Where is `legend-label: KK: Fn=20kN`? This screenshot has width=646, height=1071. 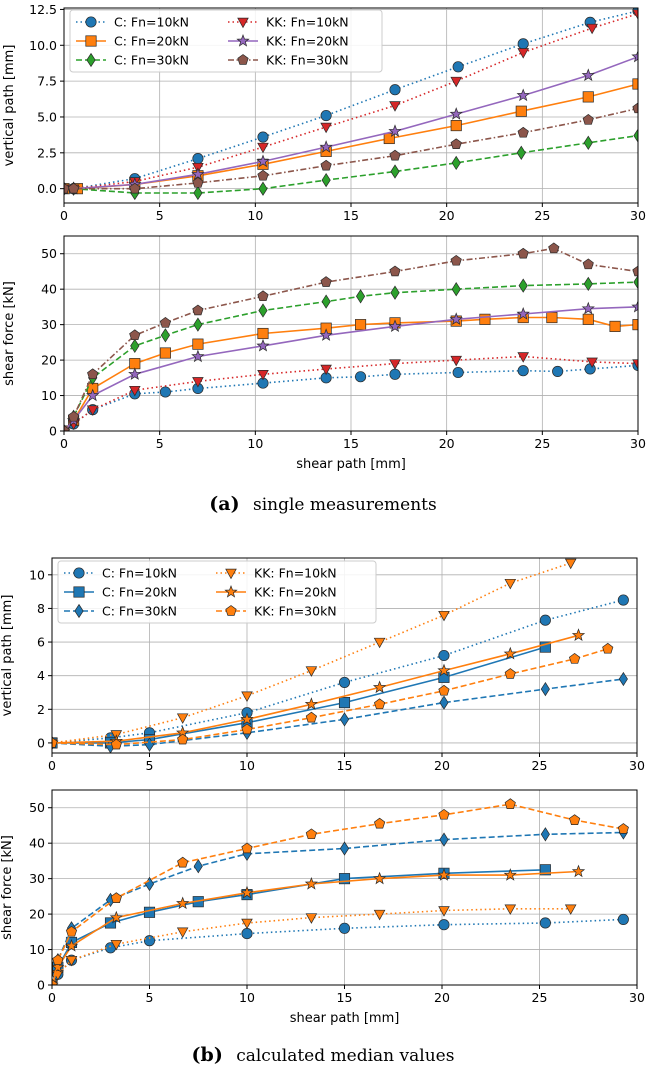
legend-label: KK: Fn=20kN is located at coordinates (295, 592).